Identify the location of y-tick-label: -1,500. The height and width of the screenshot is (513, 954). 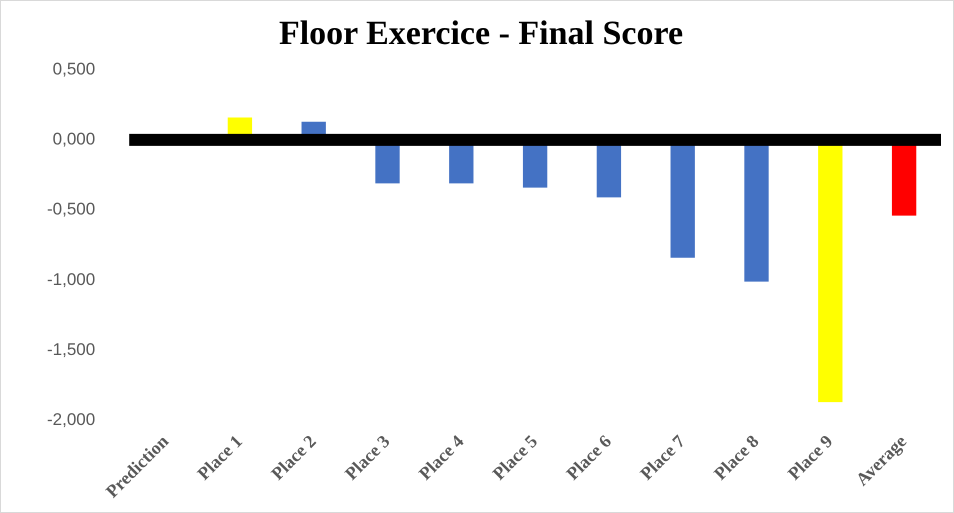
(71, 349).